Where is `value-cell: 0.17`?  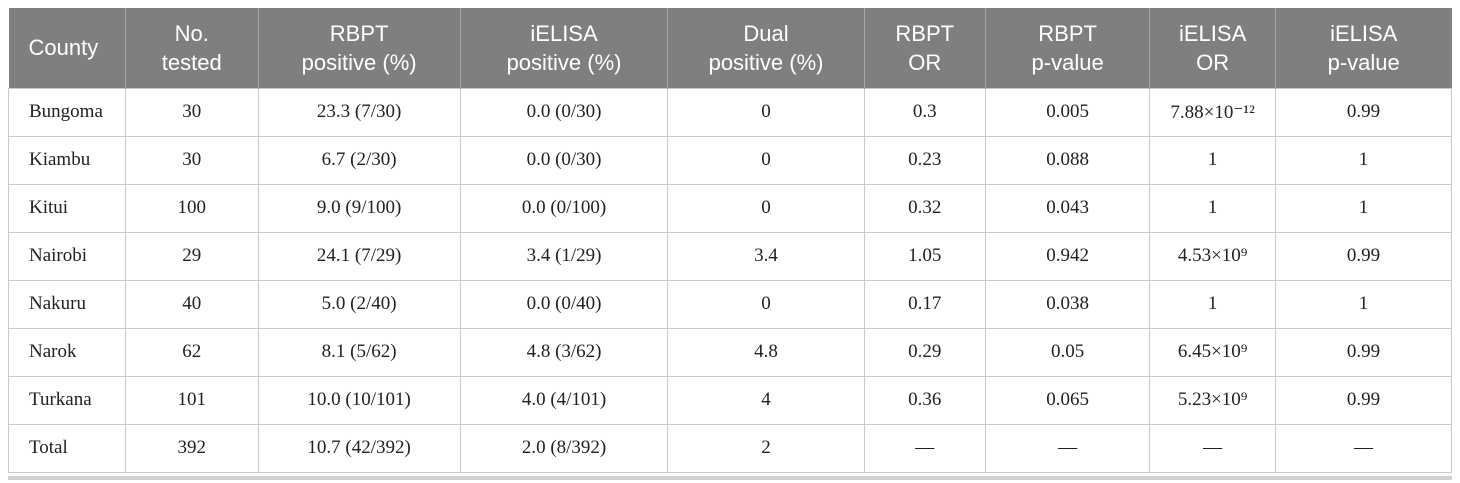
value-cell: 0.17 is located at coordinates (924, 304).